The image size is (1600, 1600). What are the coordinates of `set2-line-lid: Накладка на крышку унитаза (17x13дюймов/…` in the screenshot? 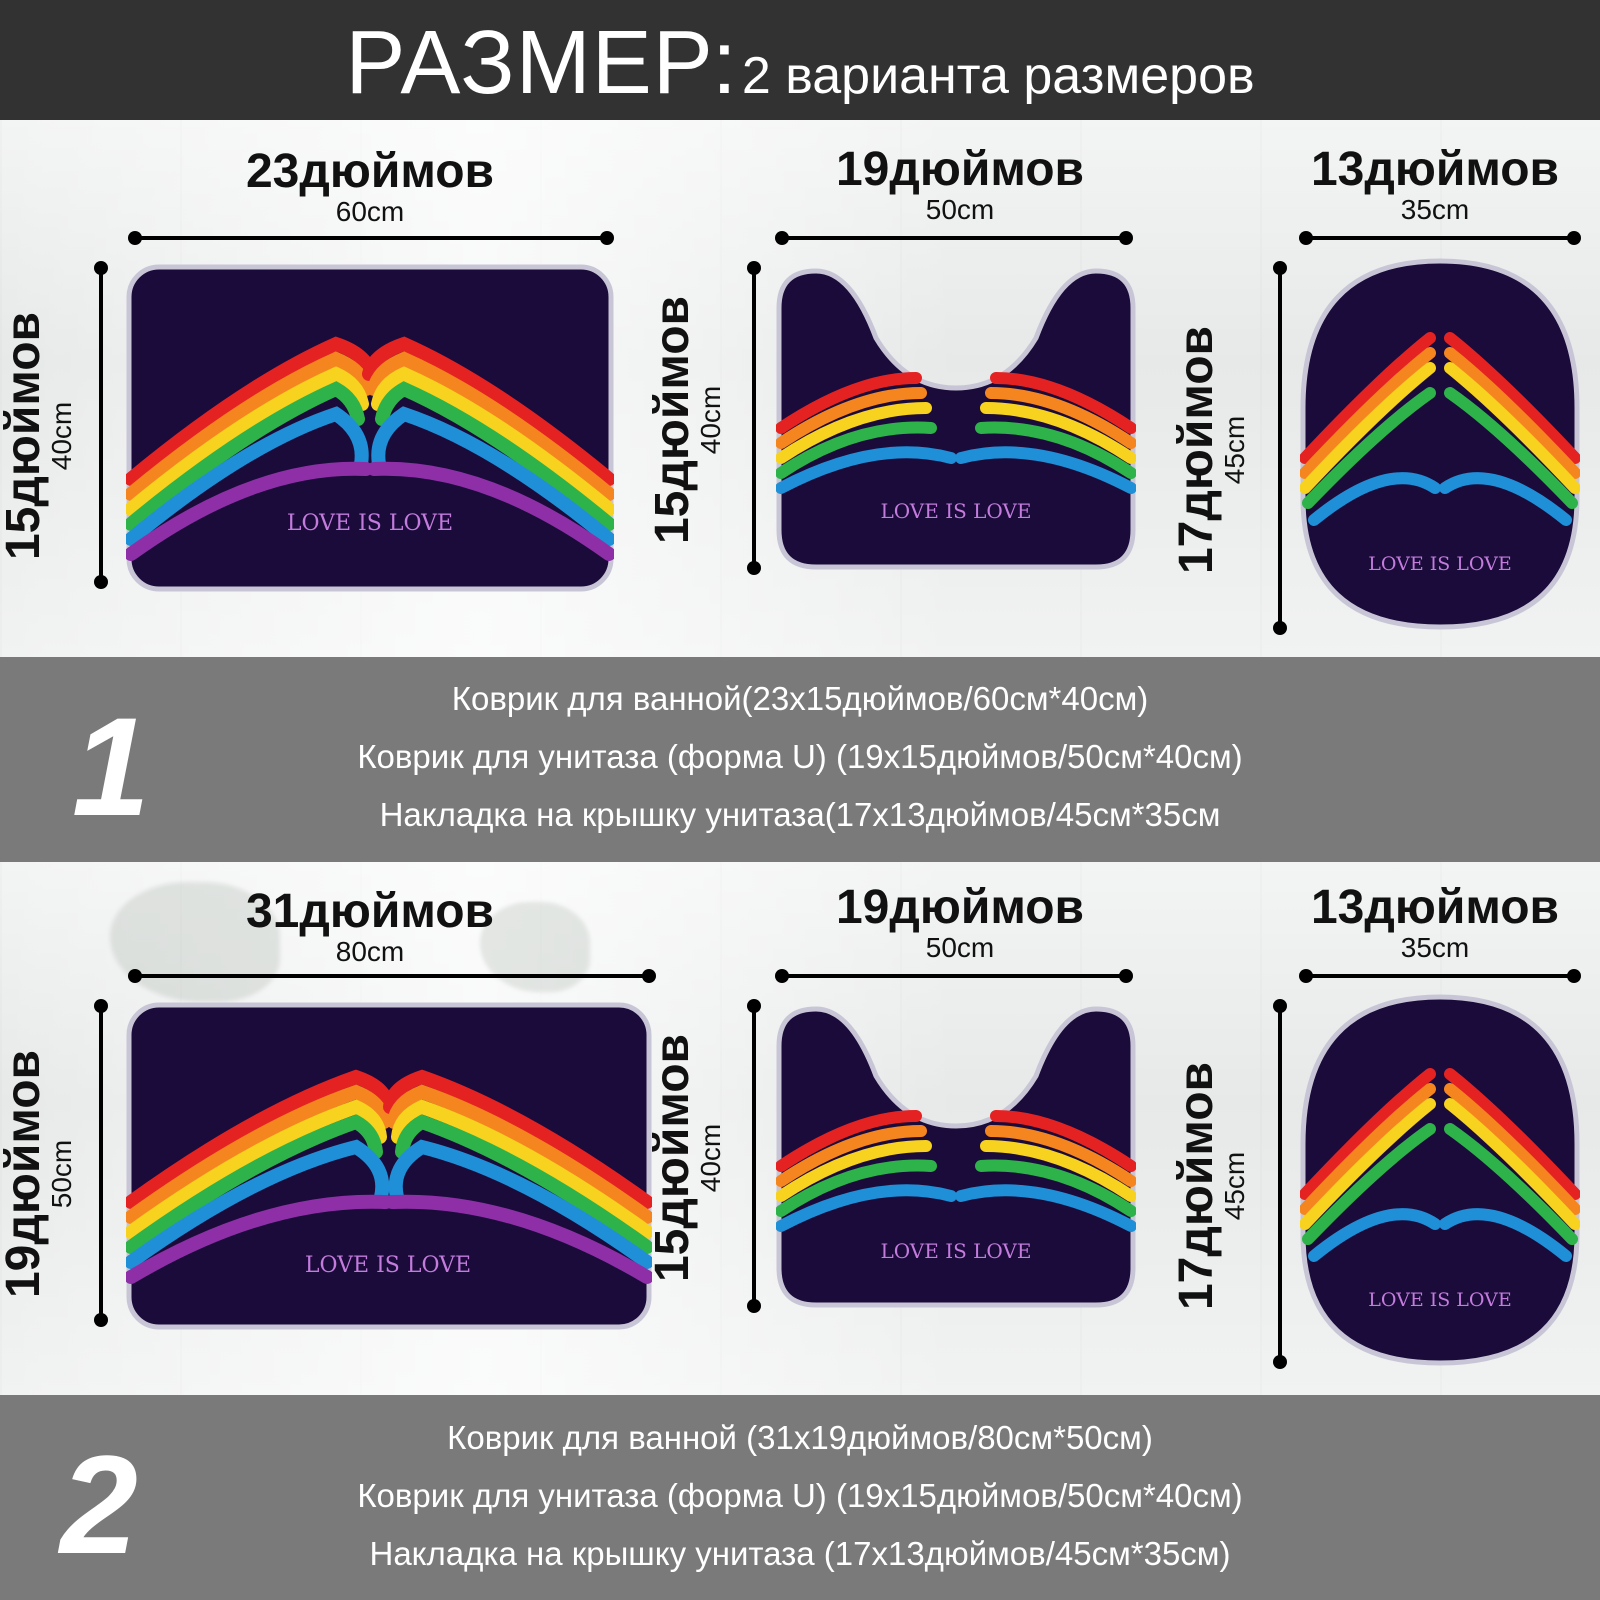 It's located at (800, 1553).